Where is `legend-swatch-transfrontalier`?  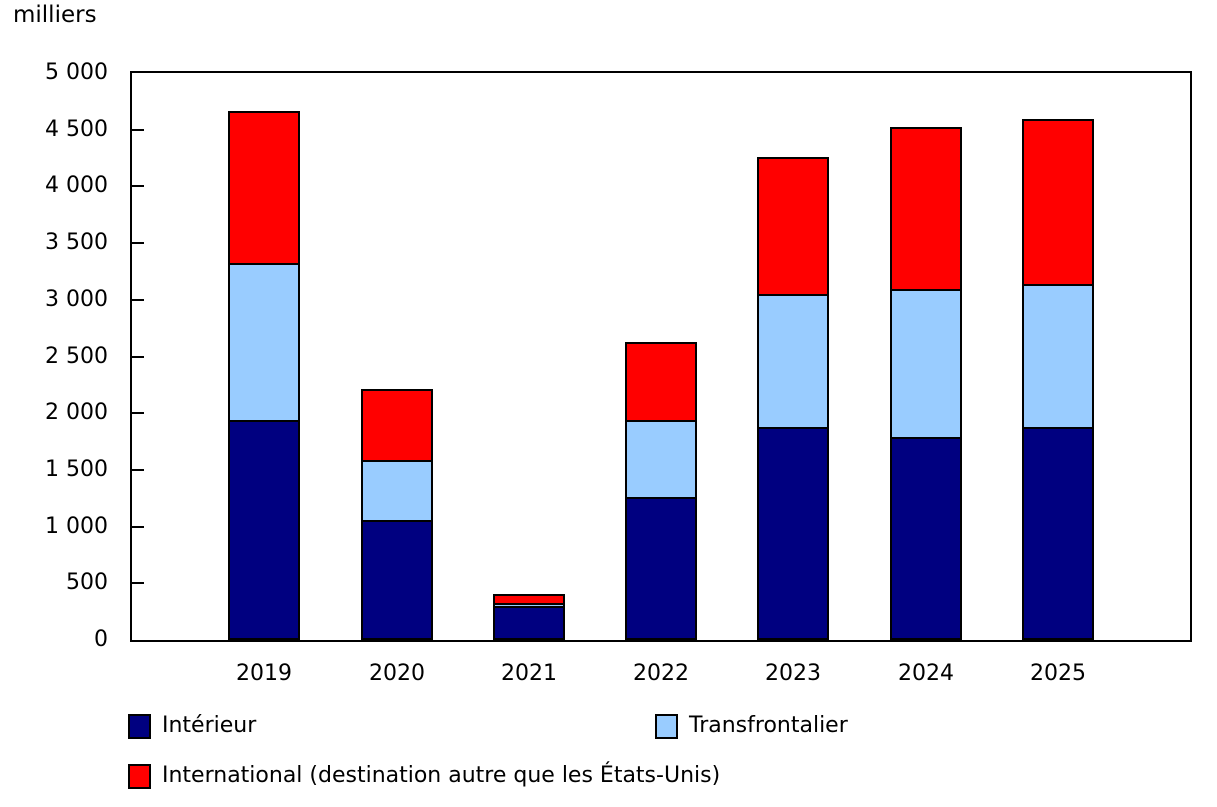 legend-swatch-transfrontalier is located at coordinates (666, 726).